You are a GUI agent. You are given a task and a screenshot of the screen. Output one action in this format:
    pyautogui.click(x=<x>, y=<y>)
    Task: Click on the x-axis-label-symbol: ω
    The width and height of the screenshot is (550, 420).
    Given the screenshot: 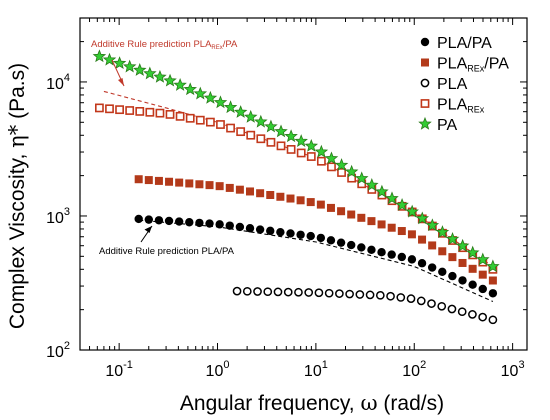 What is the action you would take?
    pyautogui.click(x=368, y=403)
    